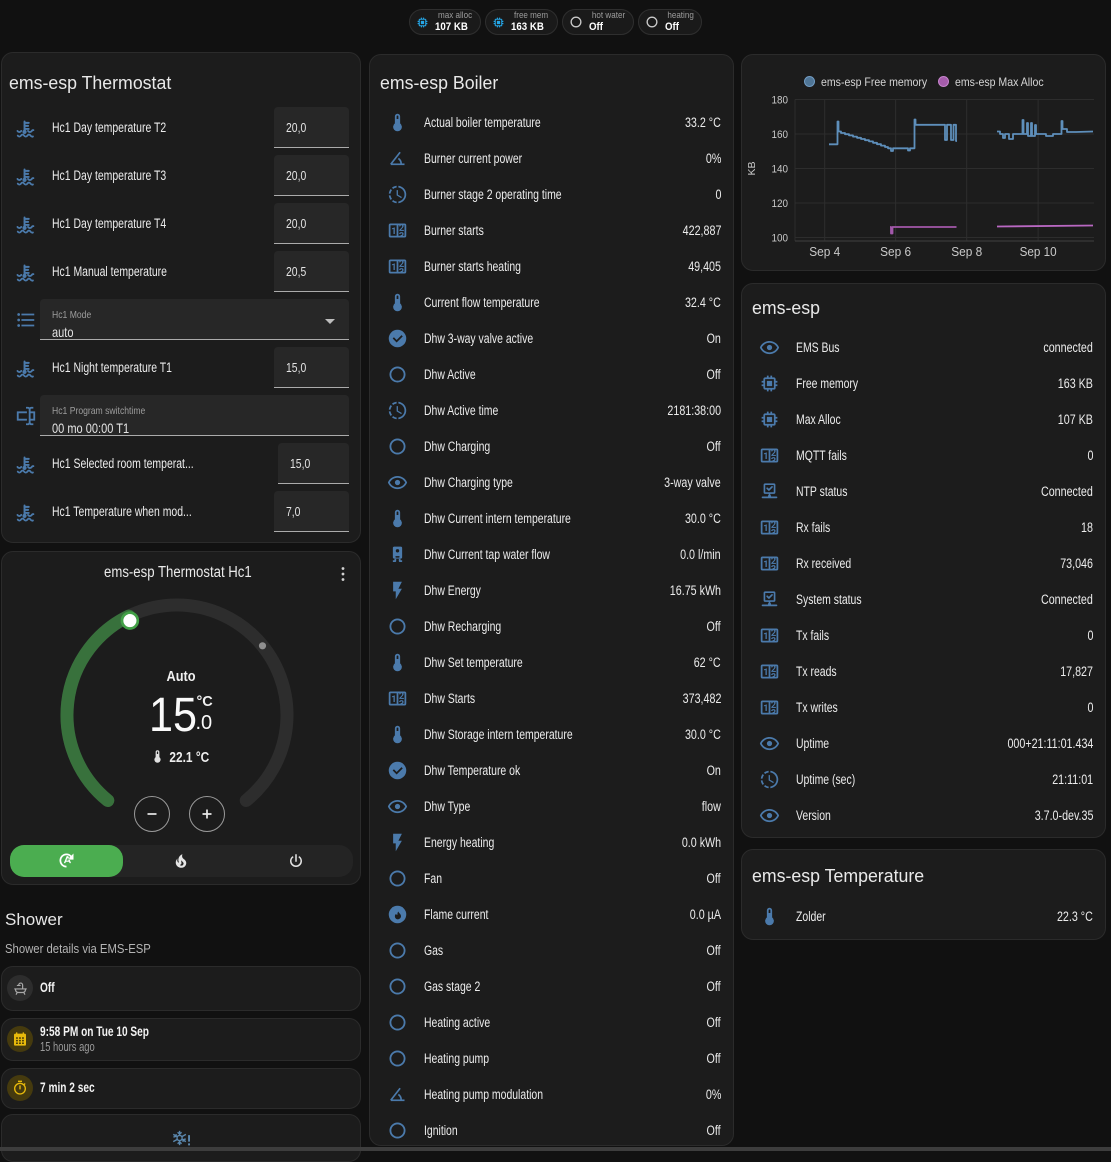 The image size is (1111, 1162). What do you see at coordinates (1038, 252) in the screenshot?
I see `svg-text: Sep 10` at bounding box center [1038, 252].